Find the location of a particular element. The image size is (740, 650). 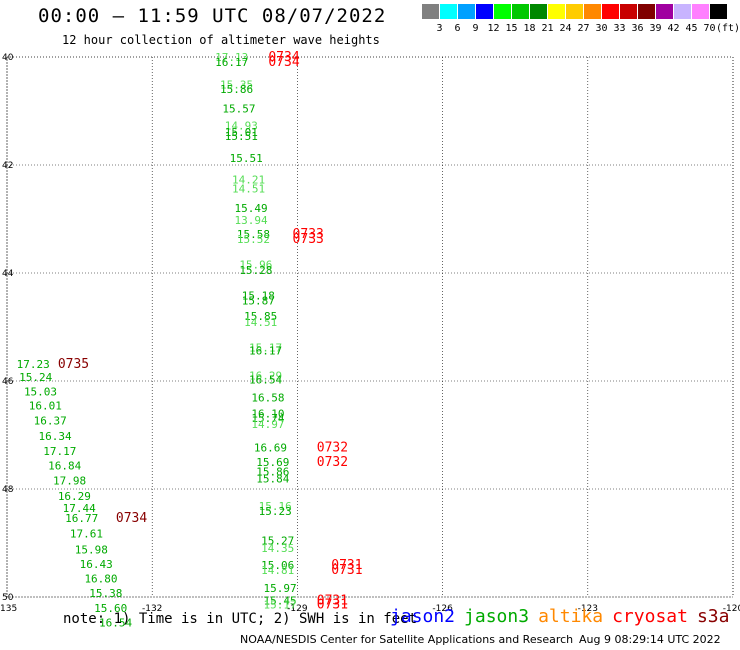

swh-label: 15.17 is located at coordinates (280, 604).